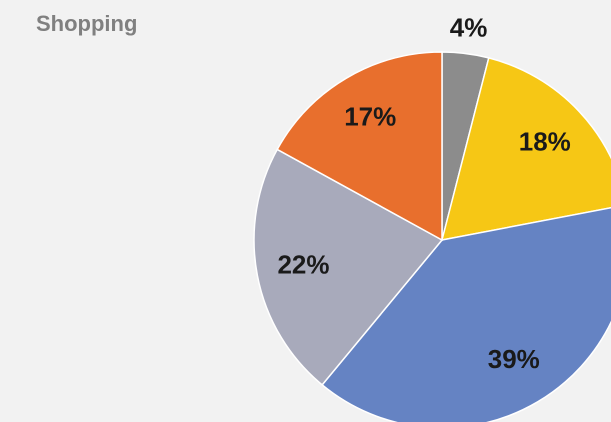 The width and height of the screenshot is (611, 422). What do you see at coordinates (514, 359) in the screenshot?
I see `data-label: 39%` at bounding box center [514, 359].